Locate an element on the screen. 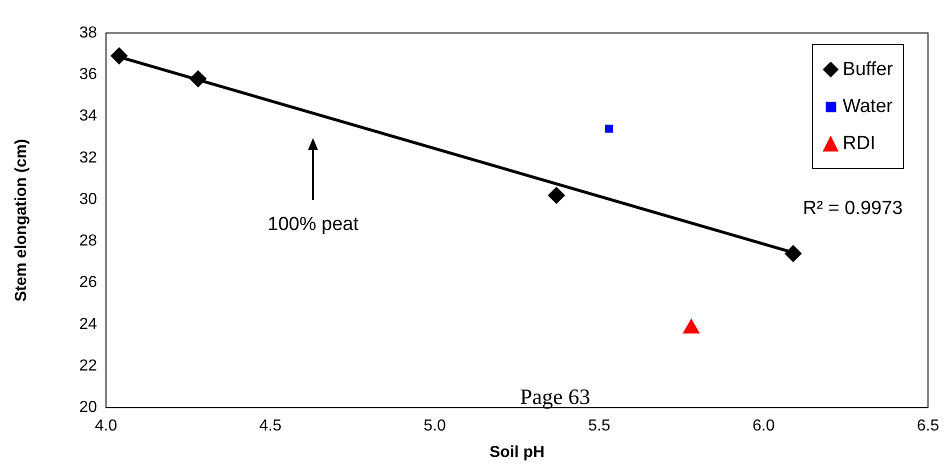 The image size is (944, 472). annotation: R² = 0.9973 is located at coordinates (852, 209).